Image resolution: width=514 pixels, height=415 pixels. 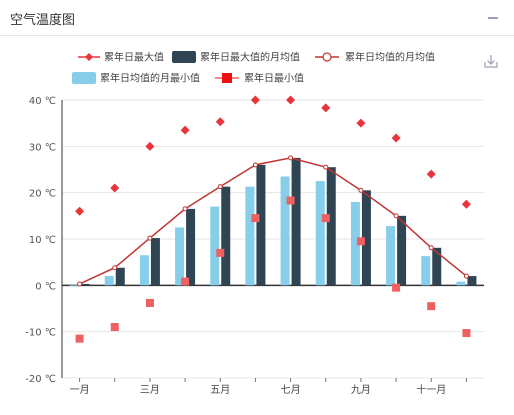 I want to click on legend-label: 累年日最小值, so click(x=274, y=78).